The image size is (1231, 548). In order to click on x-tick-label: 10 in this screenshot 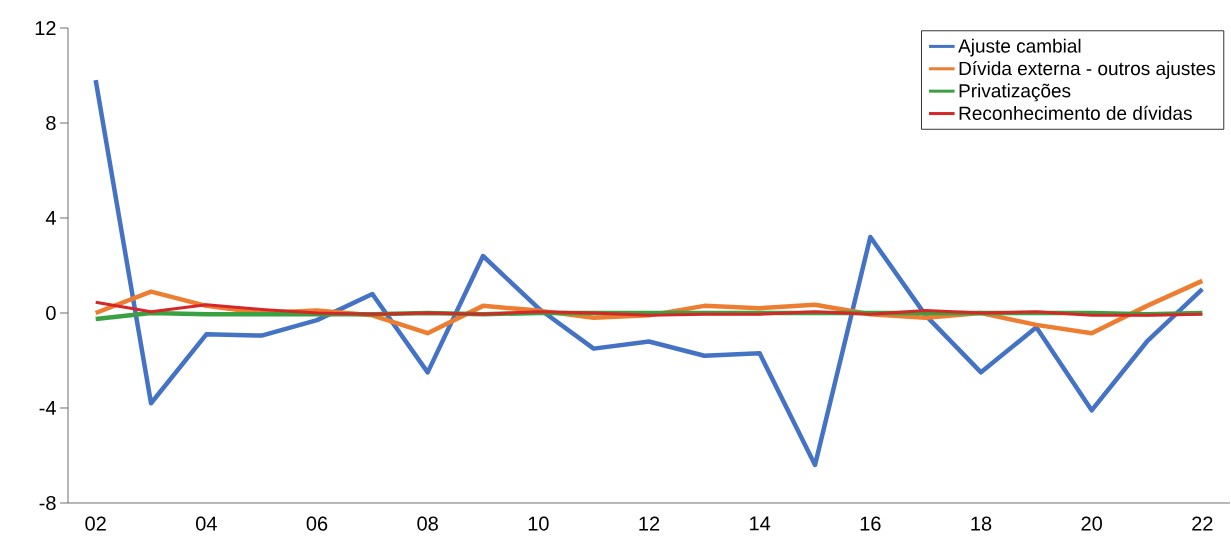, I will do `click(538, 523)`.